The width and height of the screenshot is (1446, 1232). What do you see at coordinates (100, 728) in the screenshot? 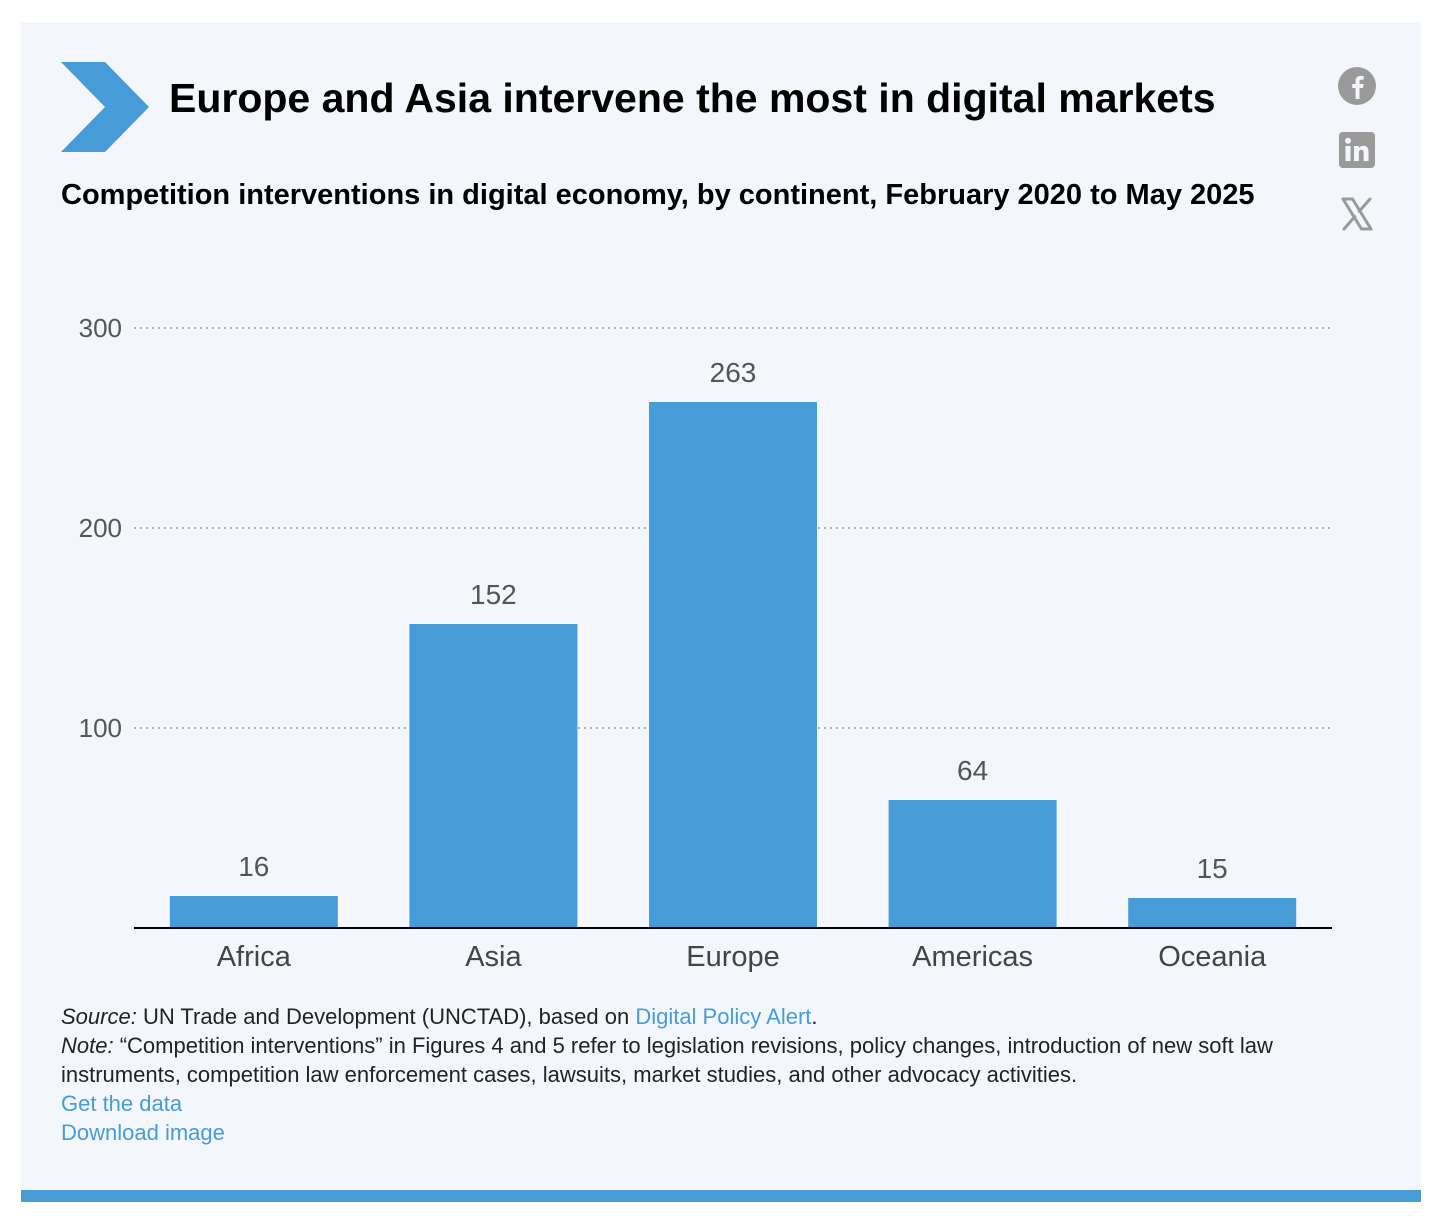
I see `y-tick-label: 100` at bounding box center [100, 728].